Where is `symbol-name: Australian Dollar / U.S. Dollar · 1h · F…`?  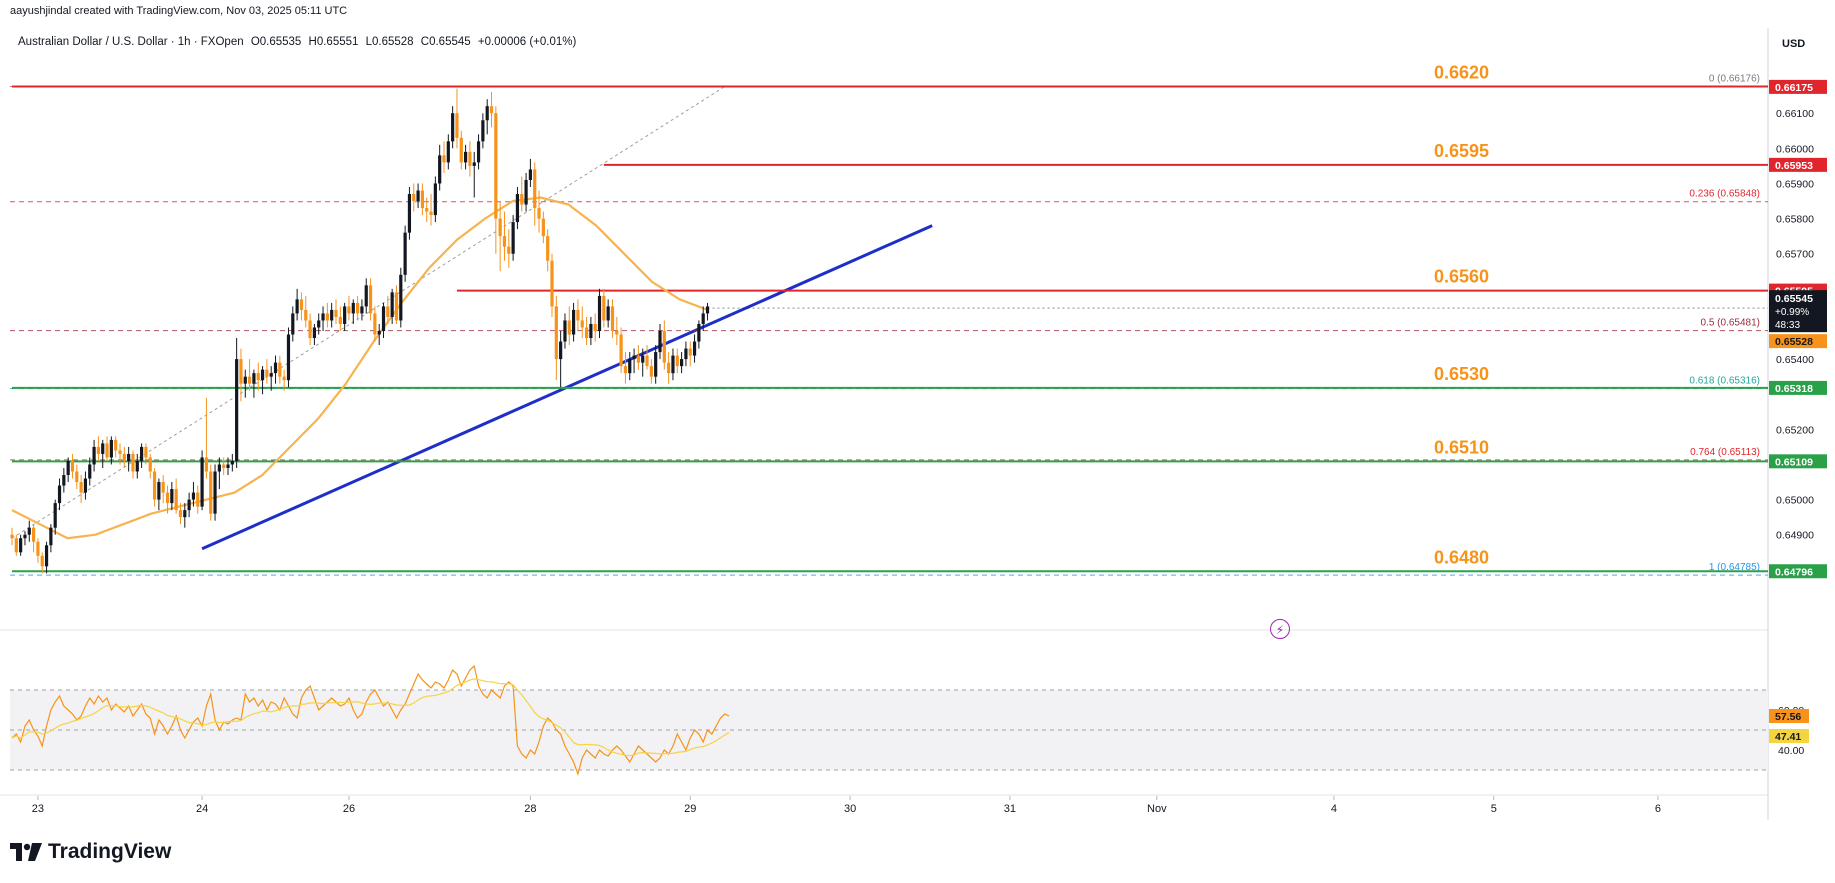
symbol-name: Australian Dollar / U.S. Dollar · 1h · F… is located at coordinates (131, 42).